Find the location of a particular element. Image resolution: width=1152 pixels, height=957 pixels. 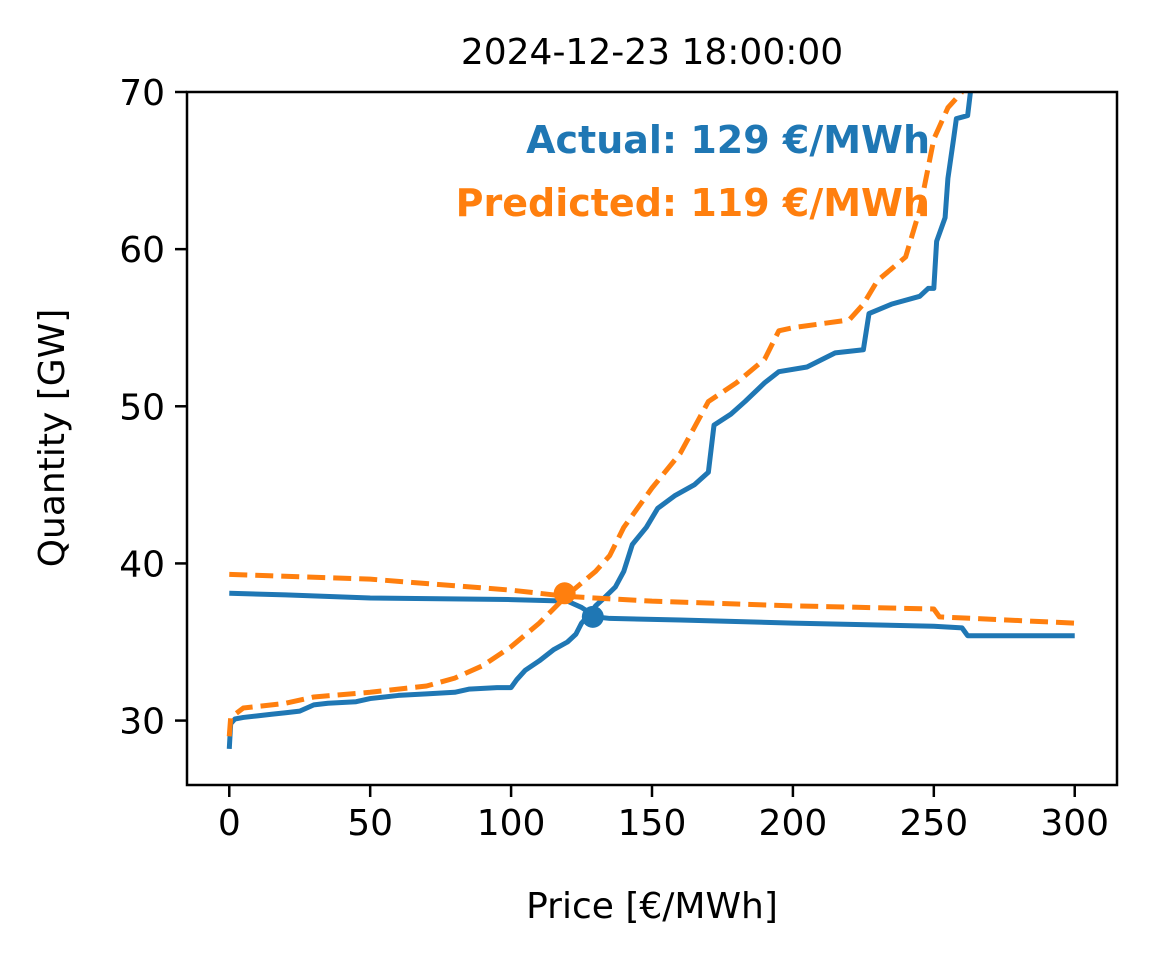

y-tick-label: 60 is located at coordinates (142, 250).